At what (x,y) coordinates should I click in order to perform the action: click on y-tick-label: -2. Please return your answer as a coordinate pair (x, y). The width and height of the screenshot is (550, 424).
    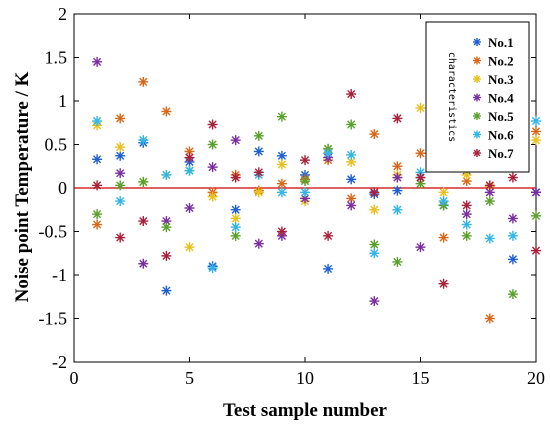
    Looking at the image, I should click on (59, 362).